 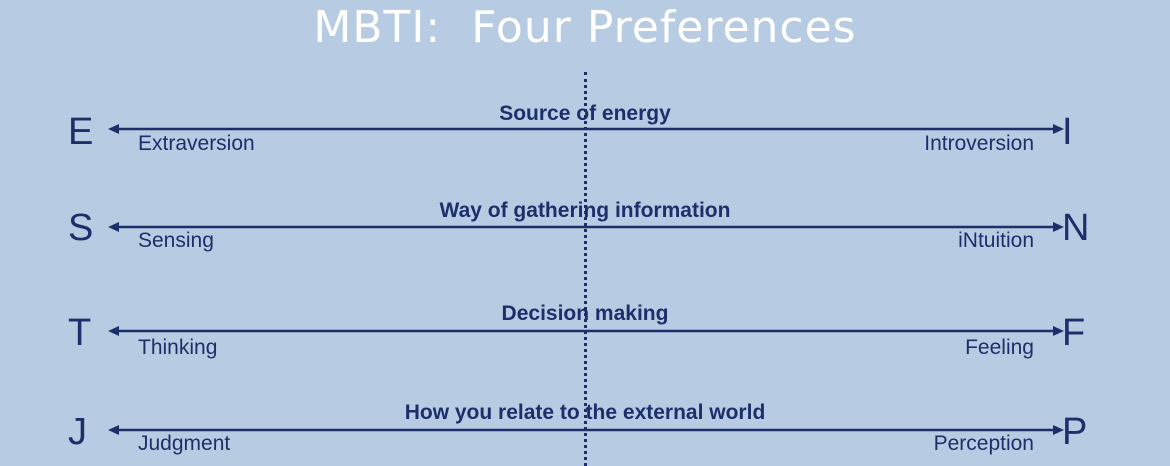 What do you see at coordinates (1074, 333) in the screenshot?
I see `right-letter: F` at bounding box center [1074, 333].